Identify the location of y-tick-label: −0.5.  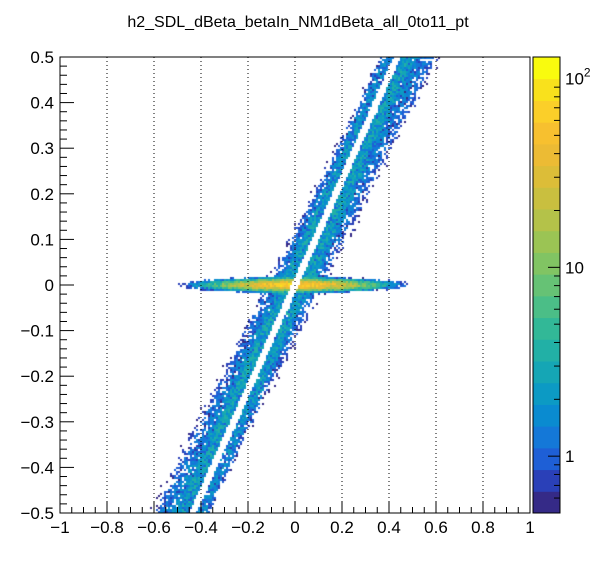
(37, 513).